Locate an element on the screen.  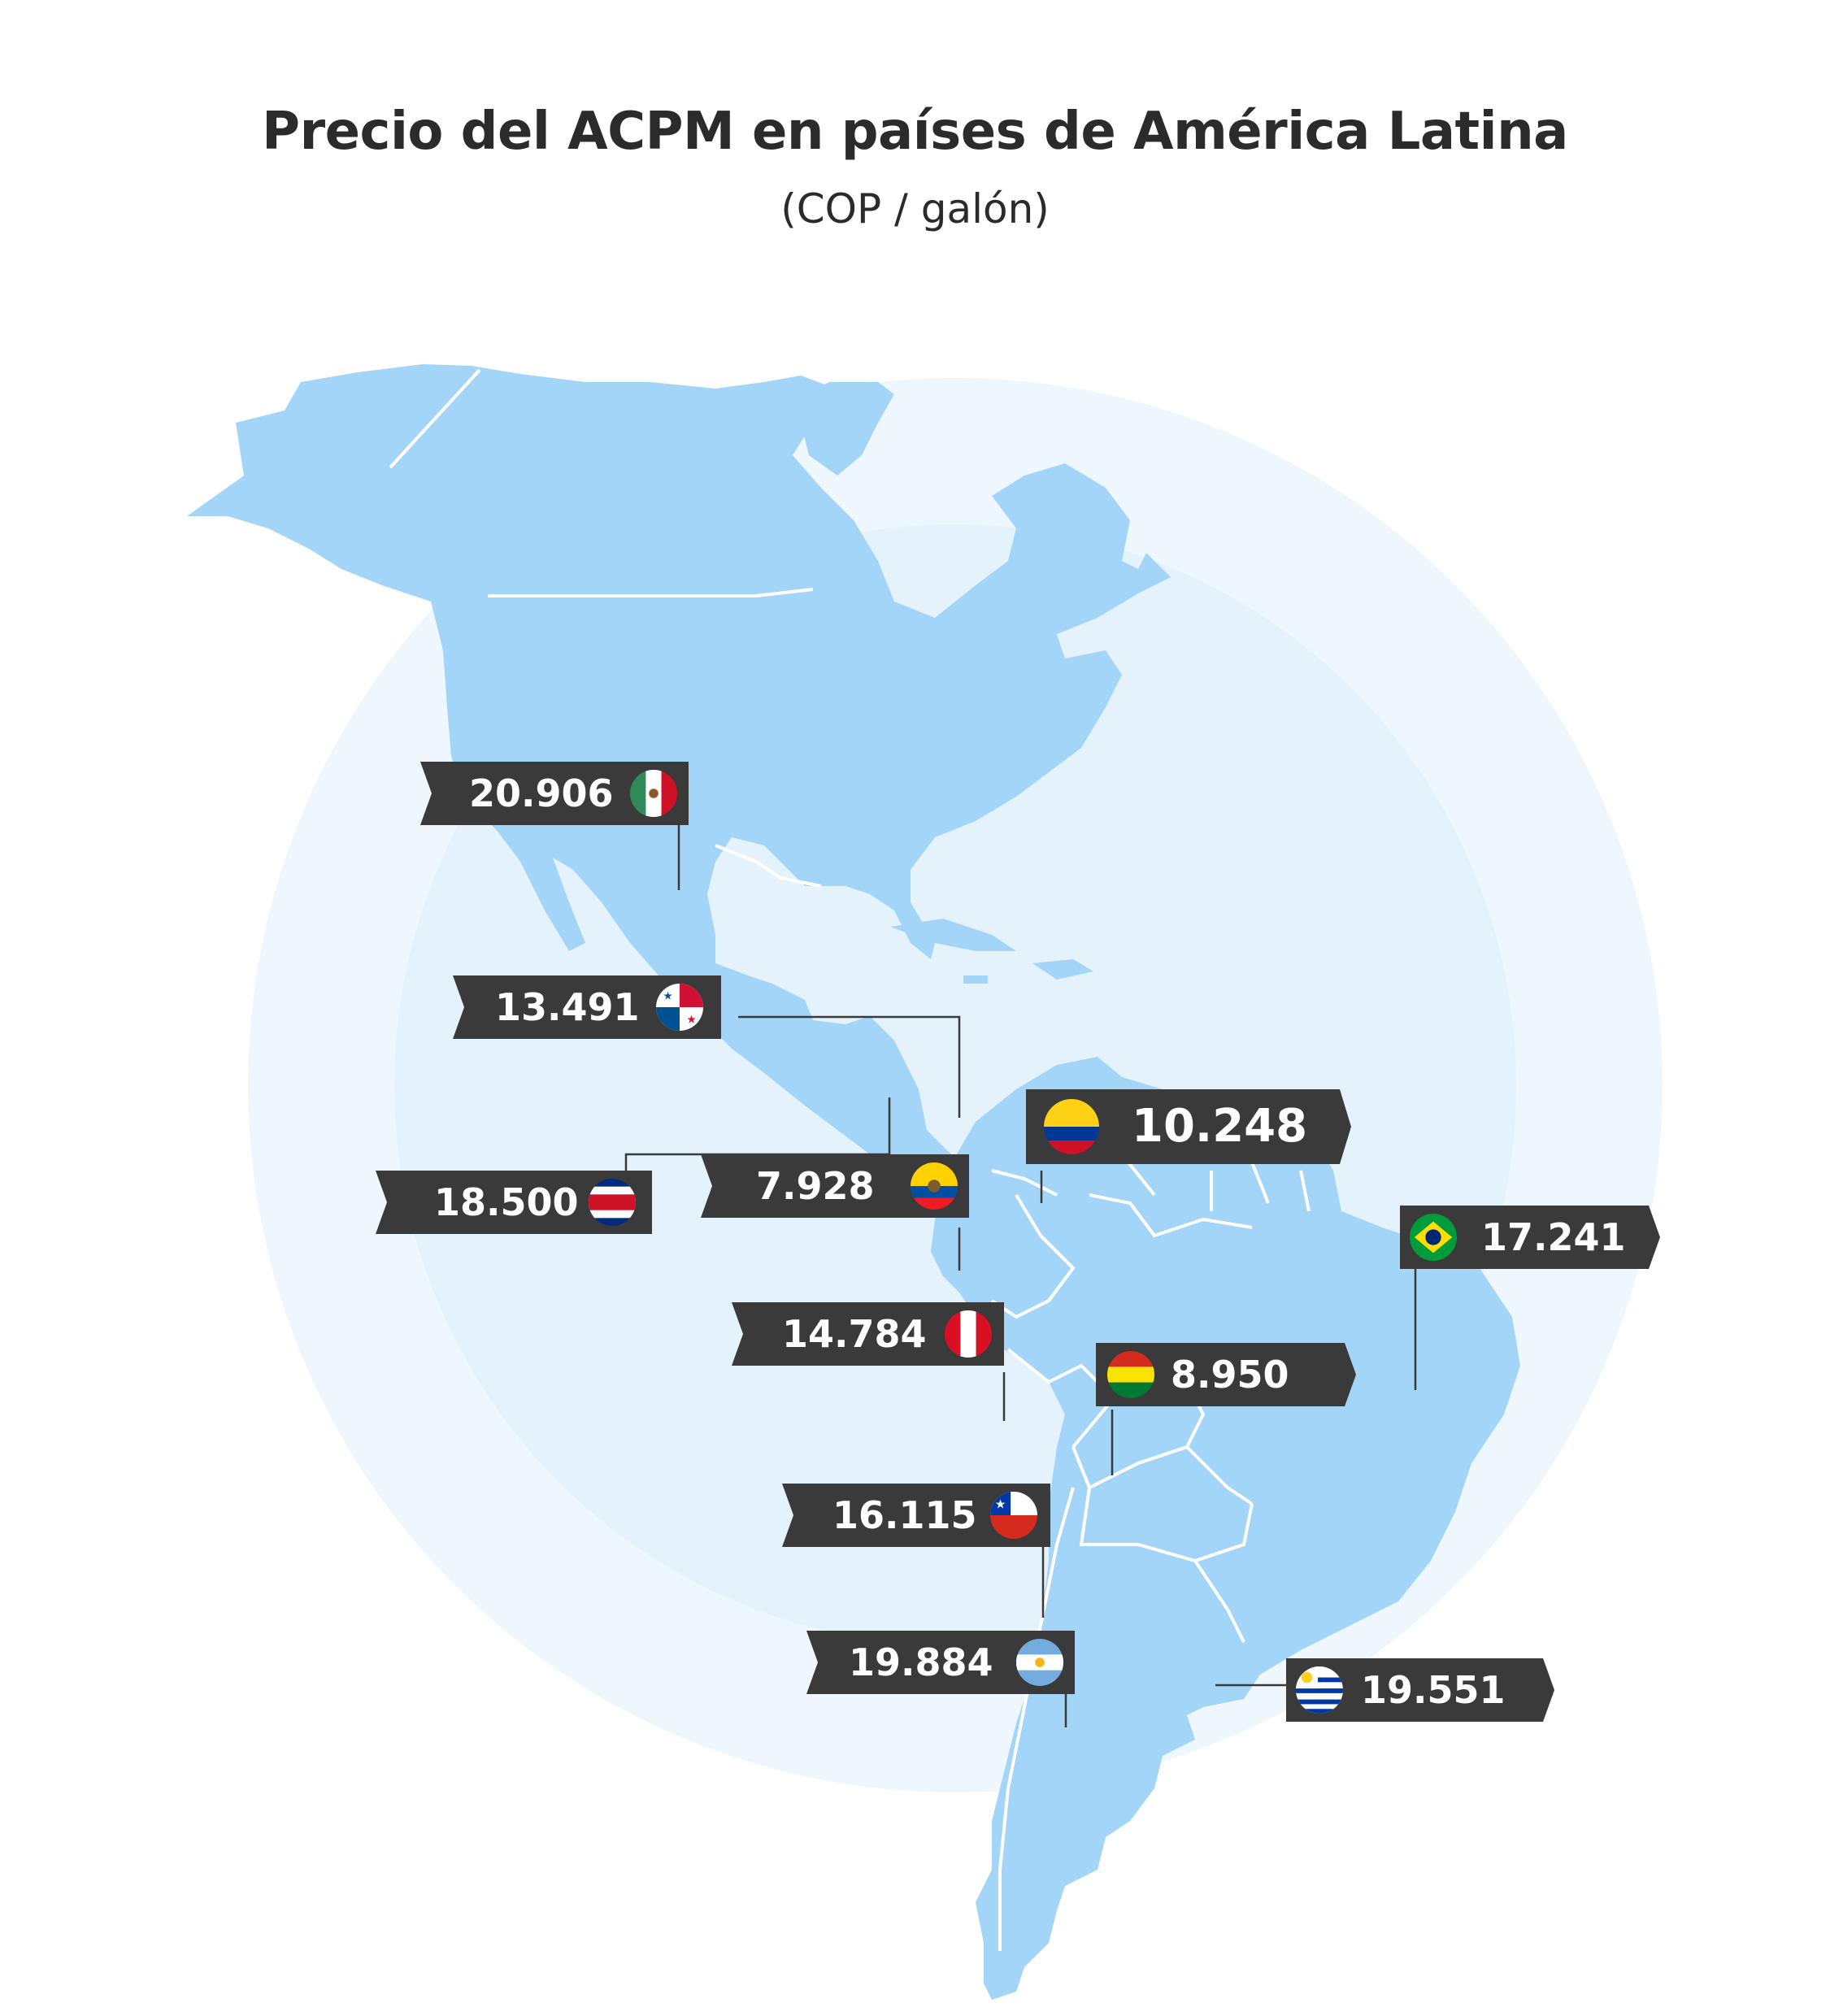
label-argentina: 19.884 is located at coordinates (941, 1662).